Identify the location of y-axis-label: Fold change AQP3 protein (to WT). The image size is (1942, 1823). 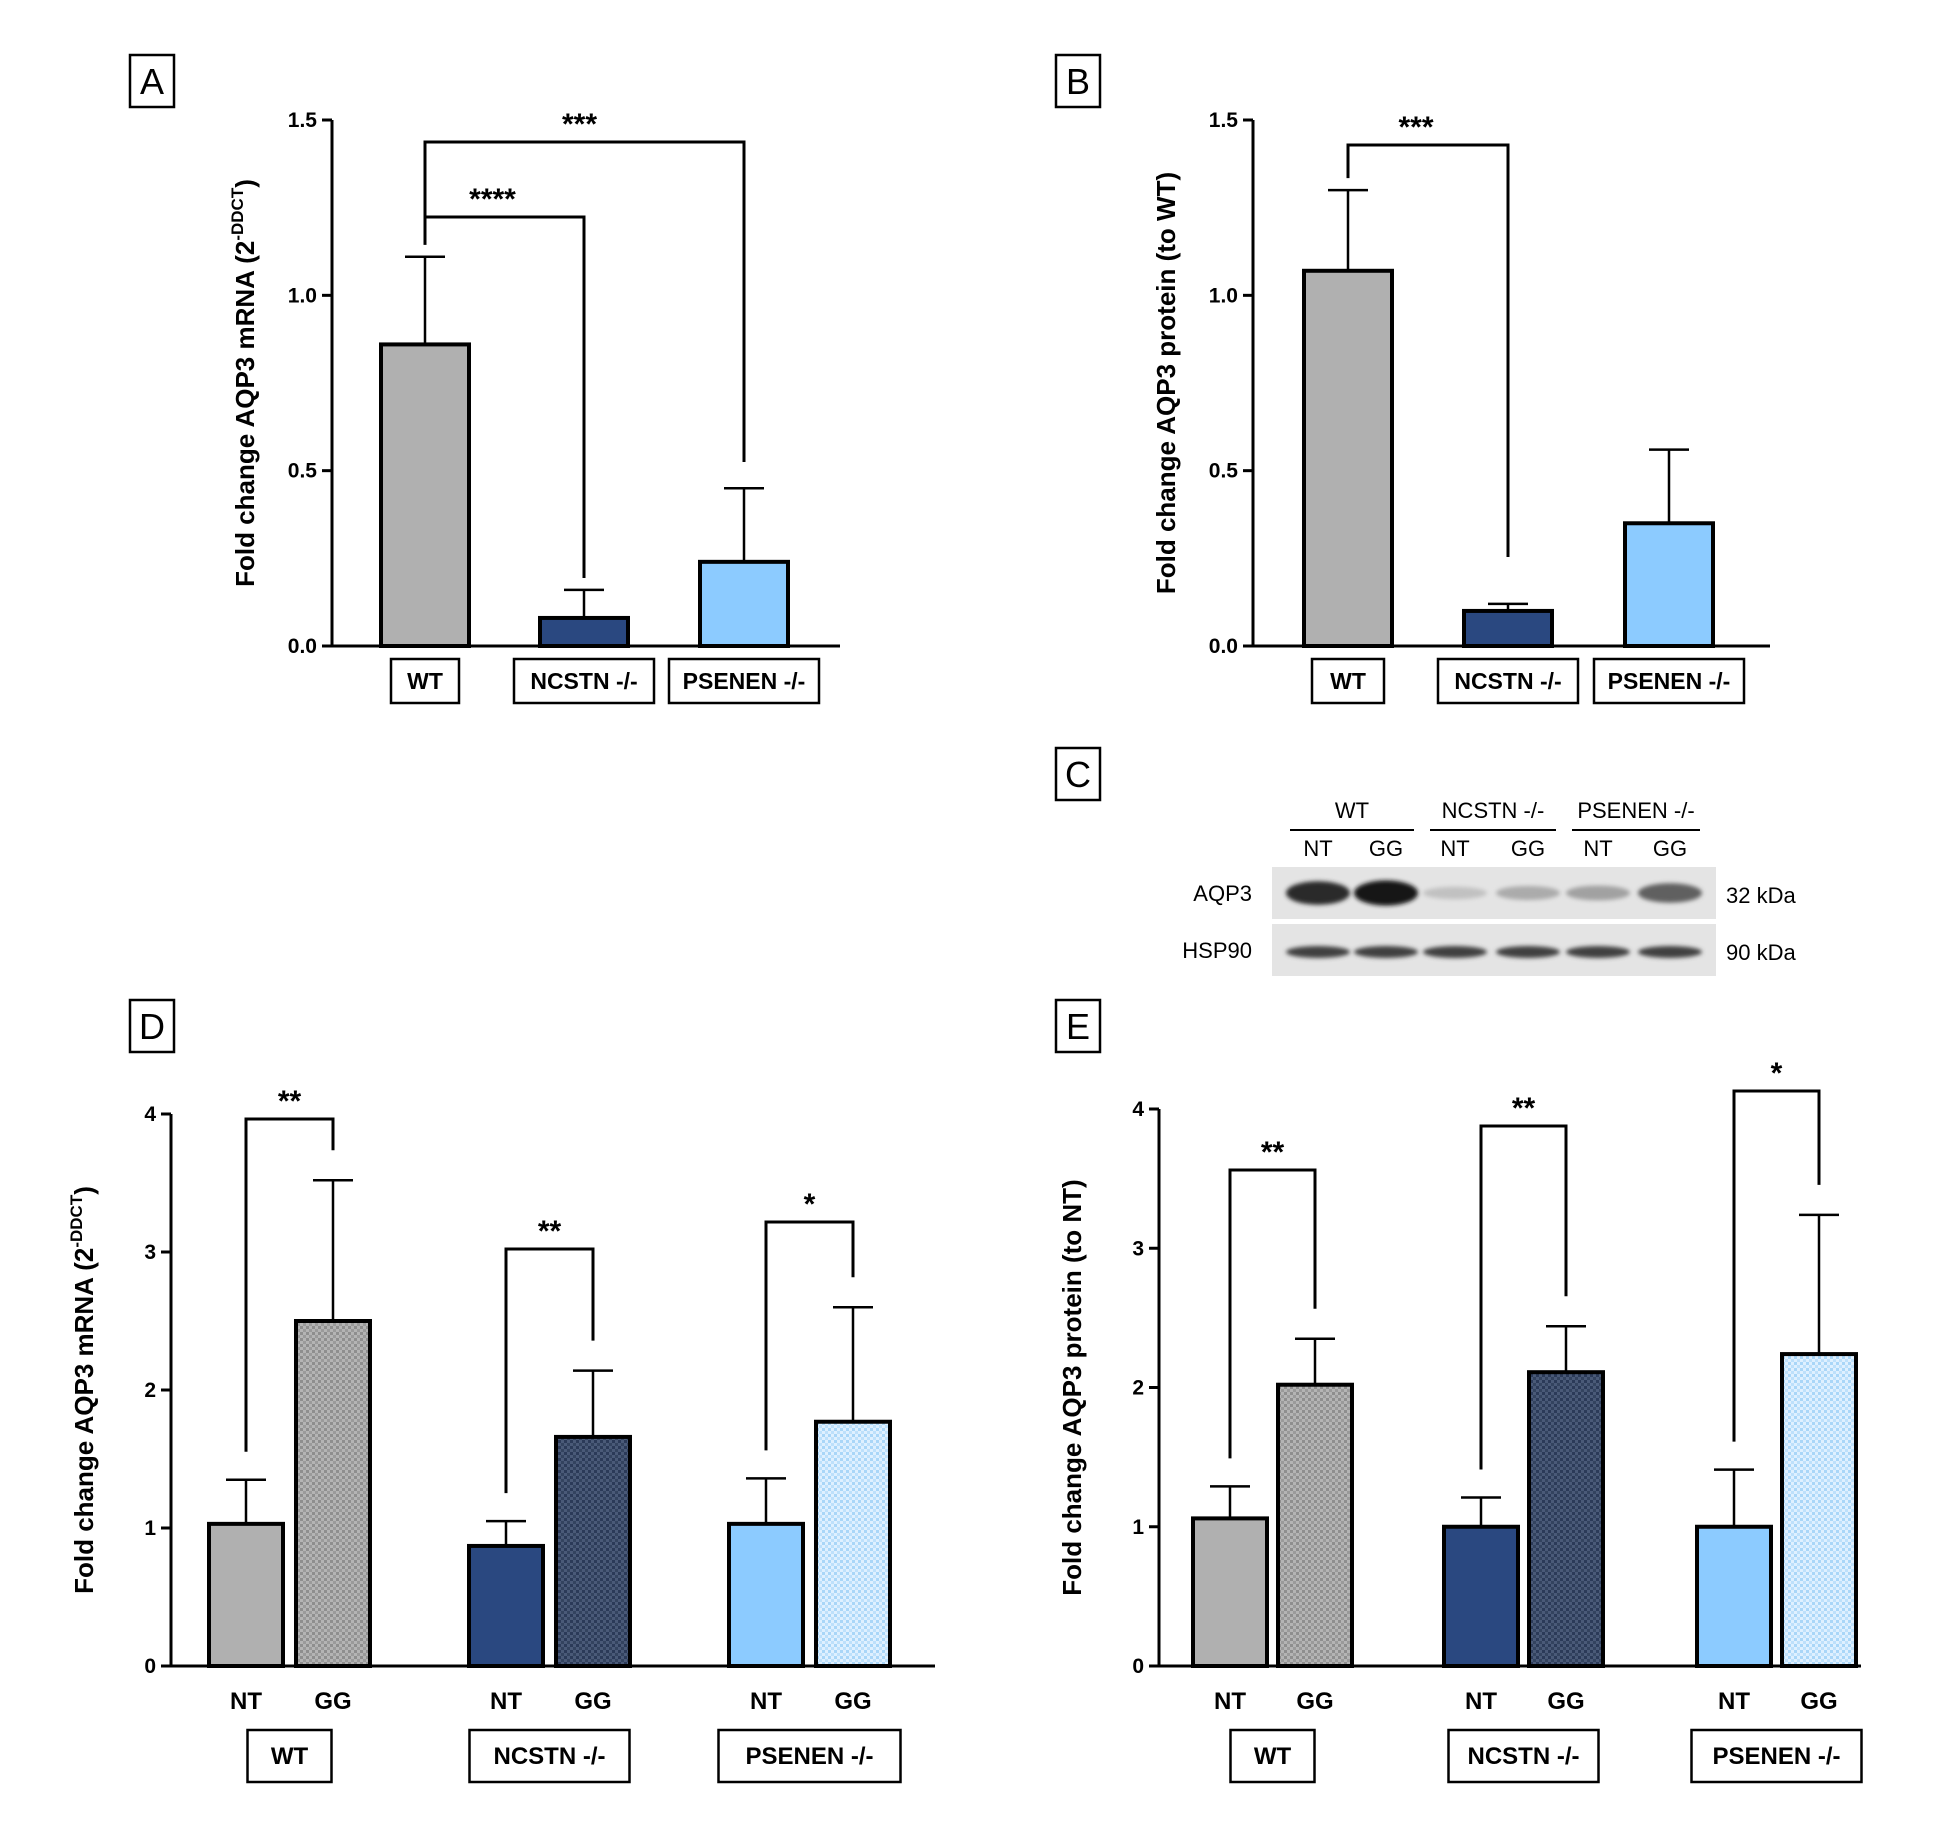
(1166, 383).